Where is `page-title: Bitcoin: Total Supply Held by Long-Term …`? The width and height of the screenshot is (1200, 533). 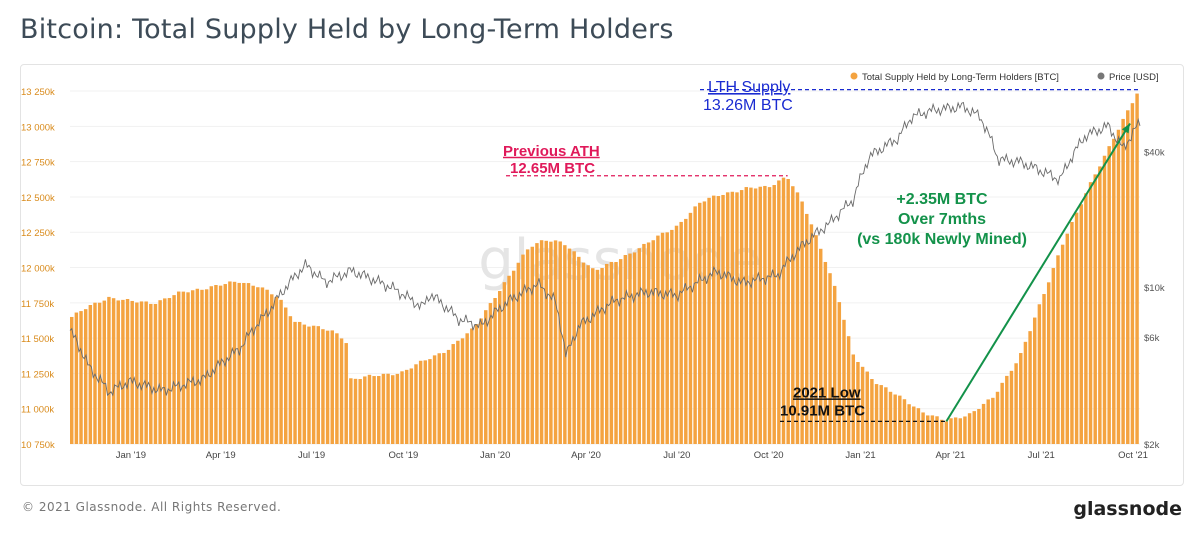 page-title: Bitcoin: Total Supply Held by Long-Term … is located at coordinates (347, 29).